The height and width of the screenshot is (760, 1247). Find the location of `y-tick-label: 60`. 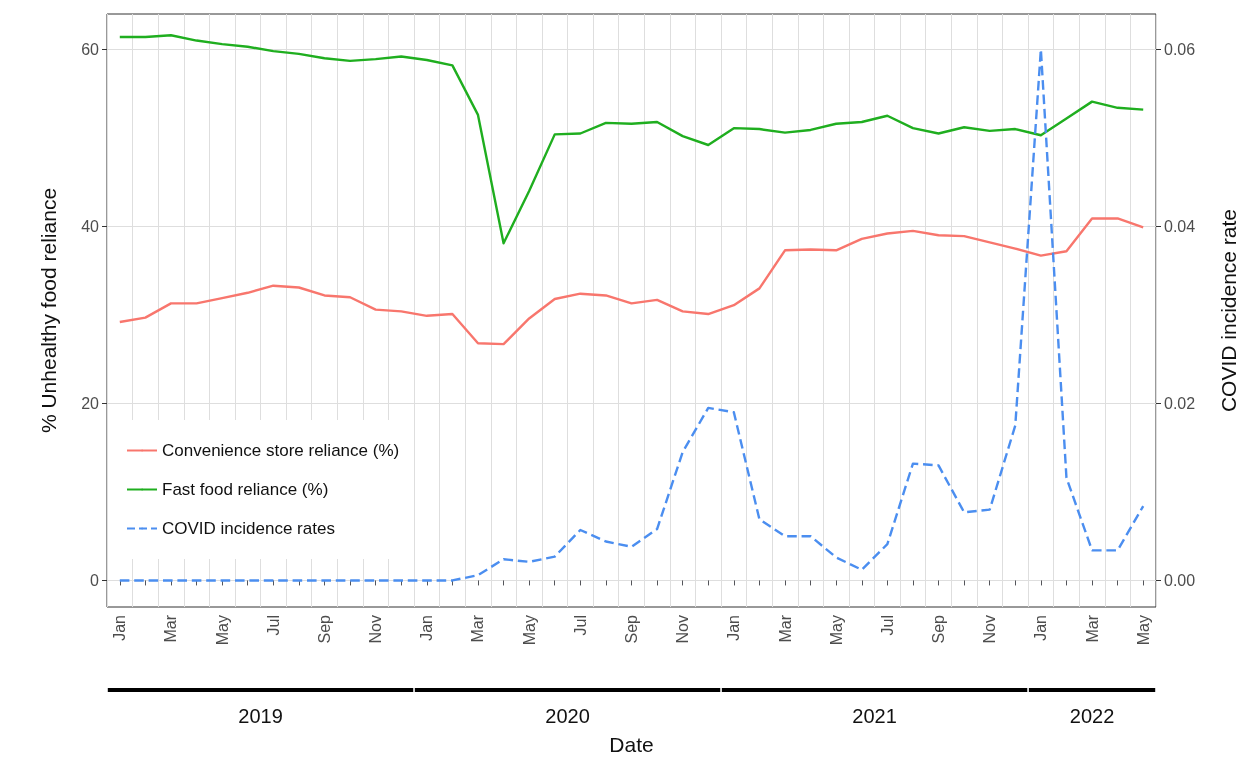

y-tick-label: 60 is located at coordinates (90, 49).